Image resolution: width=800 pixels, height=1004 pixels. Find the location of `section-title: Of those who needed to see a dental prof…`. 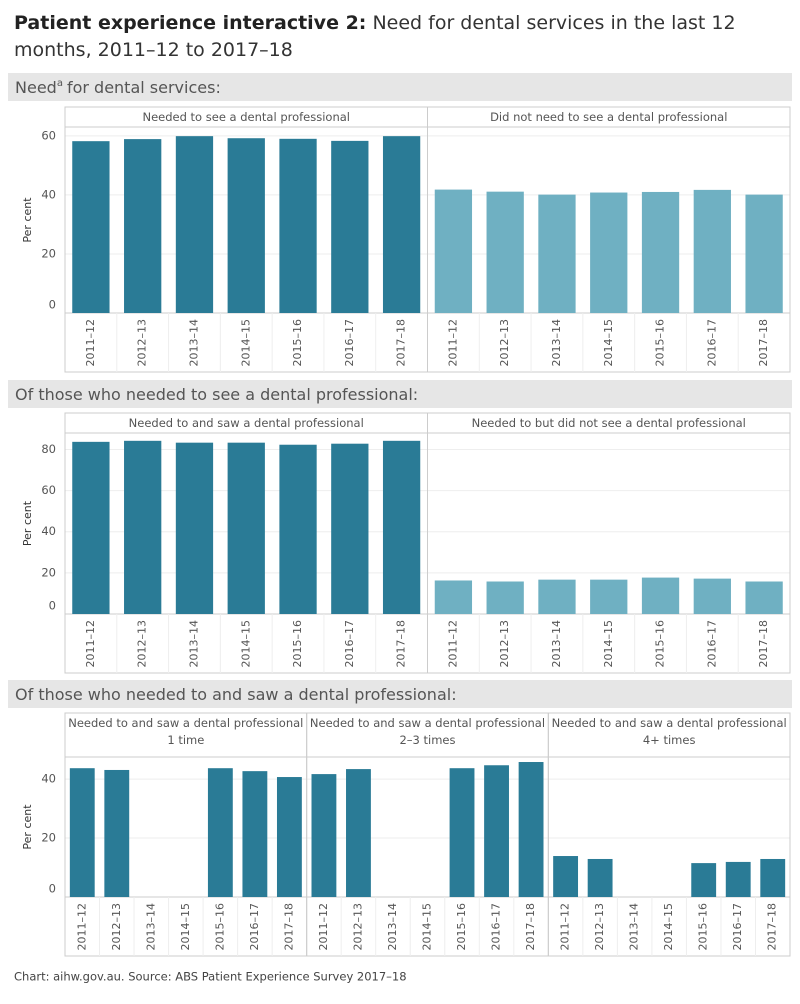

section-title: Of those who needed to see a dental prof… is located at coordinates (216, 394).